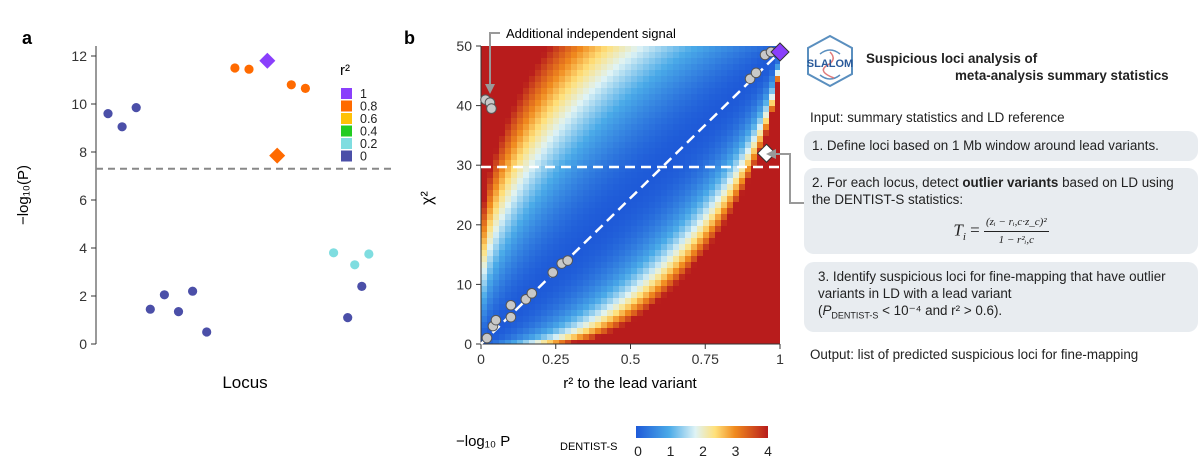 This screenshot has height=464, width=1200. Describe the element at coordinates (464, 106) in the screenshot. I see `y-tick-label: 40` at that location.